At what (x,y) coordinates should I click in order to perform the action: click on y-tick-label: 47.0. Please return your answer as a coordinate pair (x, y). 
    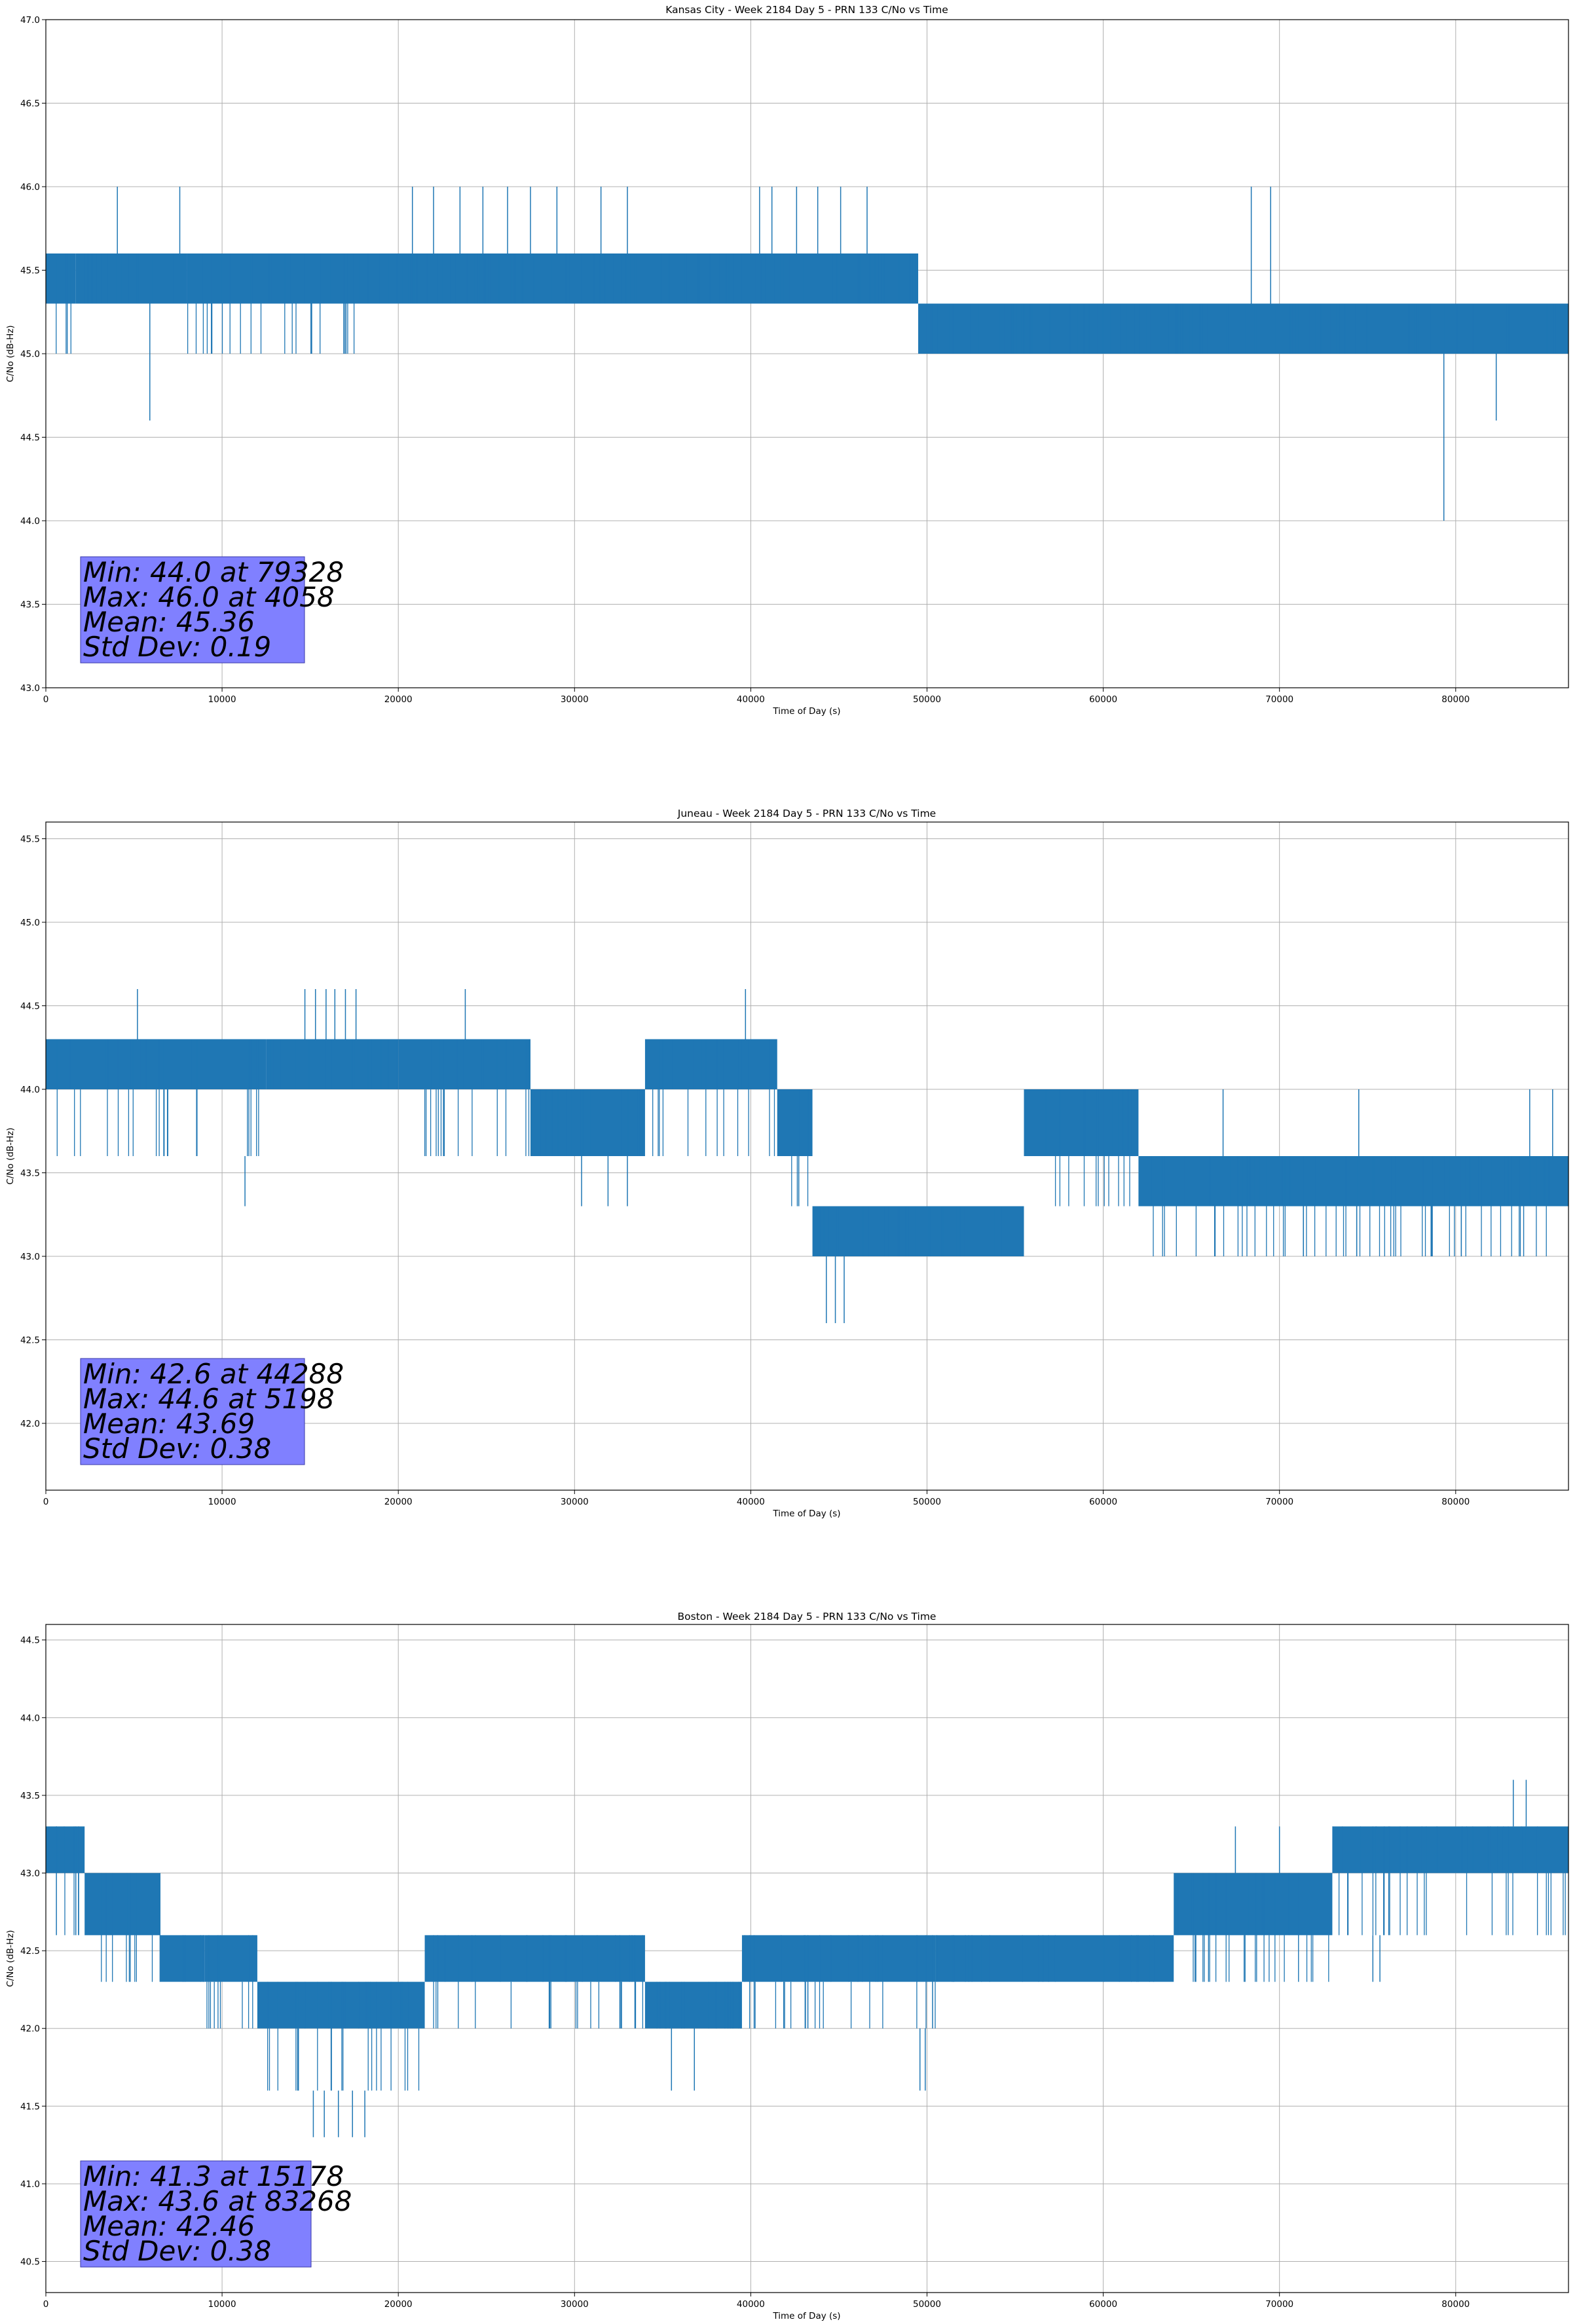
    Looking at the image, I should click on (30, 20).